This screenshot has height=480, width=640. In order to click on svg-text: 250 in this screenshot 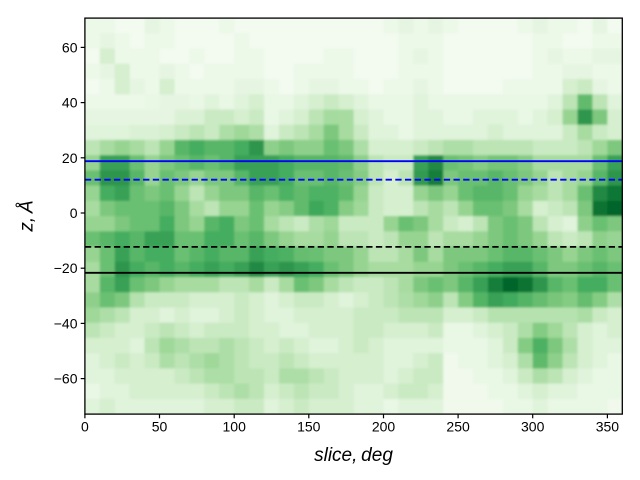, I will do `click(458, 427)`.